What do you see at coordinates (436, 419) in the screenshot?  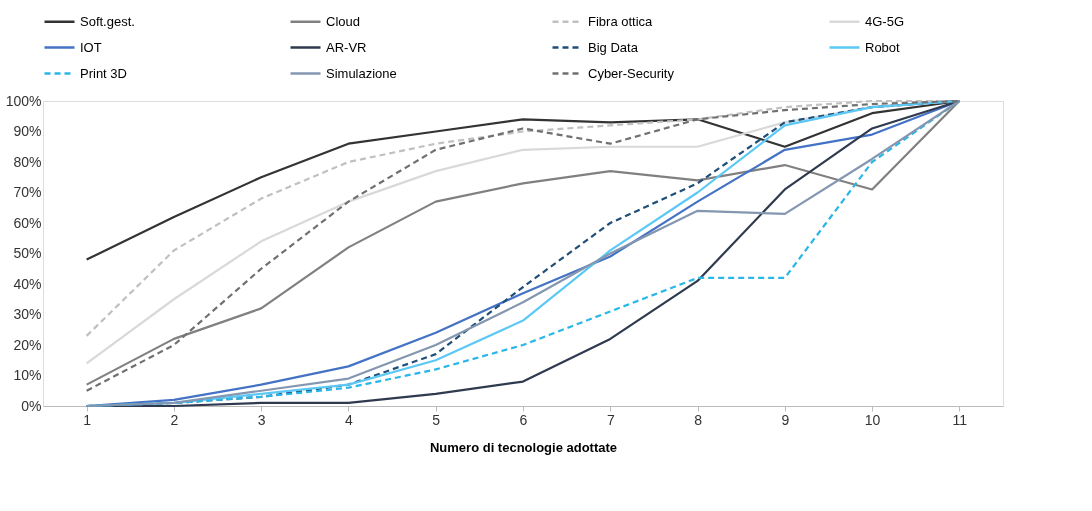 I see `x-tick-label: 5` at bounding box center [436, 419].